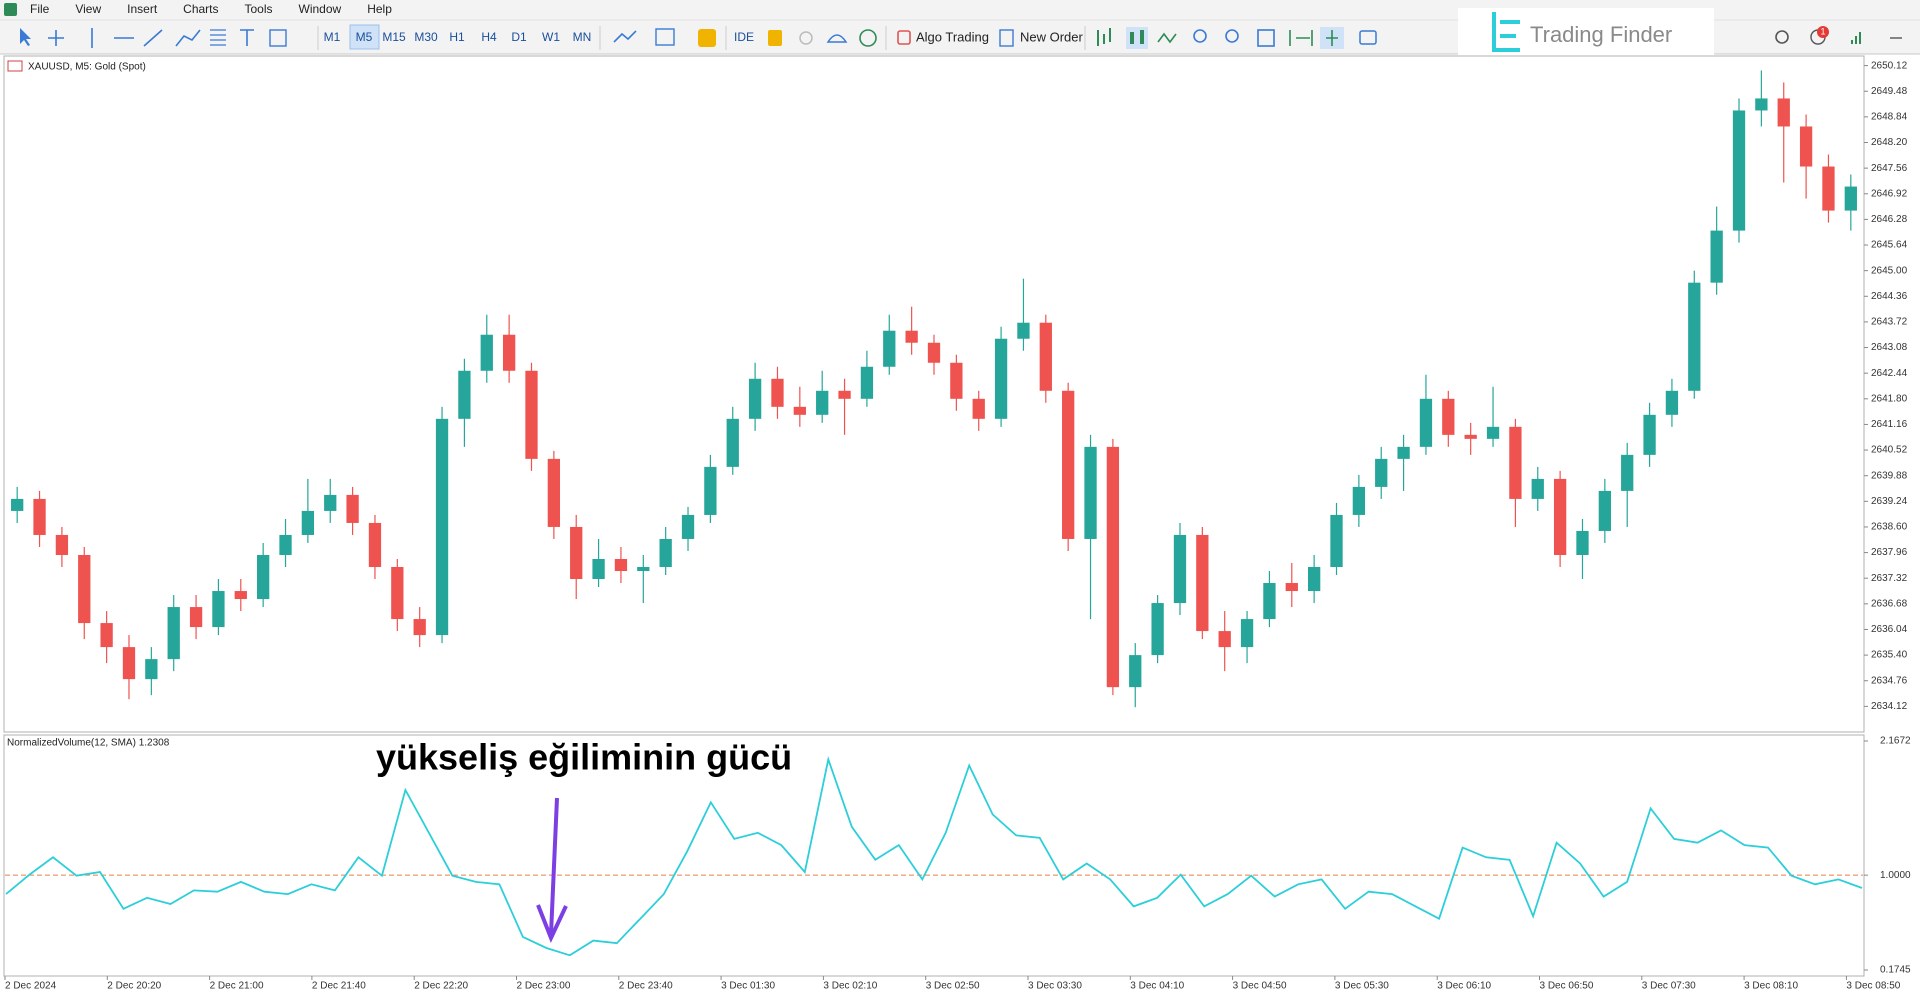  What do you see at coordinates (56, 38) in the screenshot?
I see `crosshair-tool` at bounding box center [56, 38].